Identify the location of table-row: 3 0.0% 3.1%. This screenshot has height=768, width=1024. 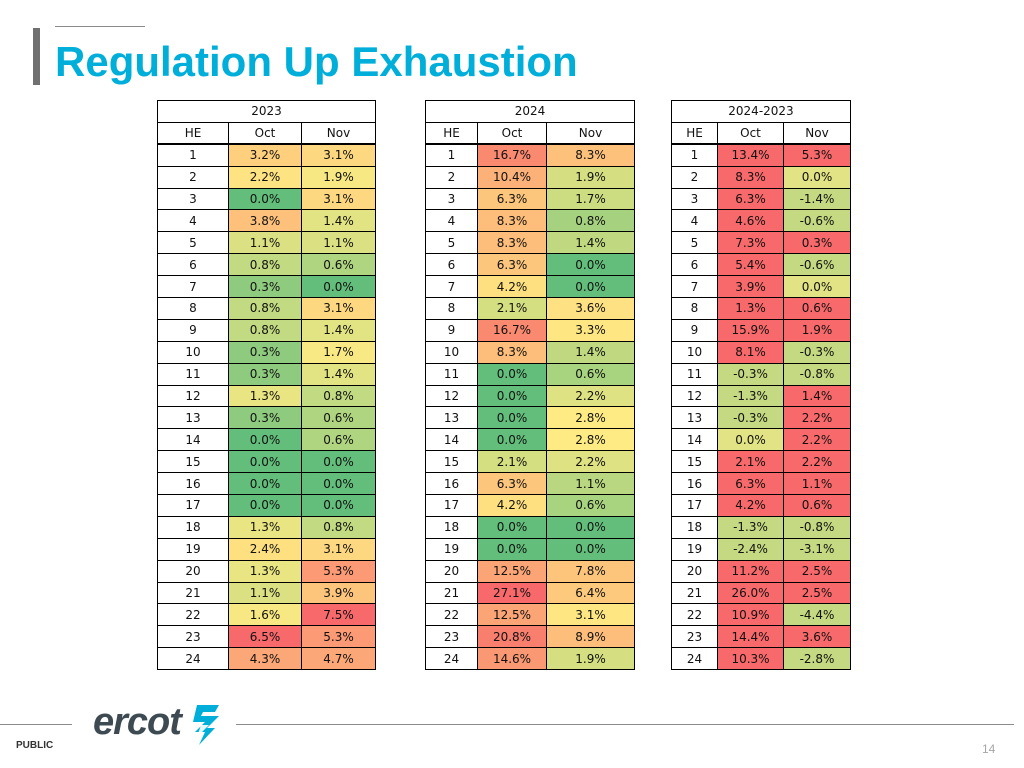
(266, 199).